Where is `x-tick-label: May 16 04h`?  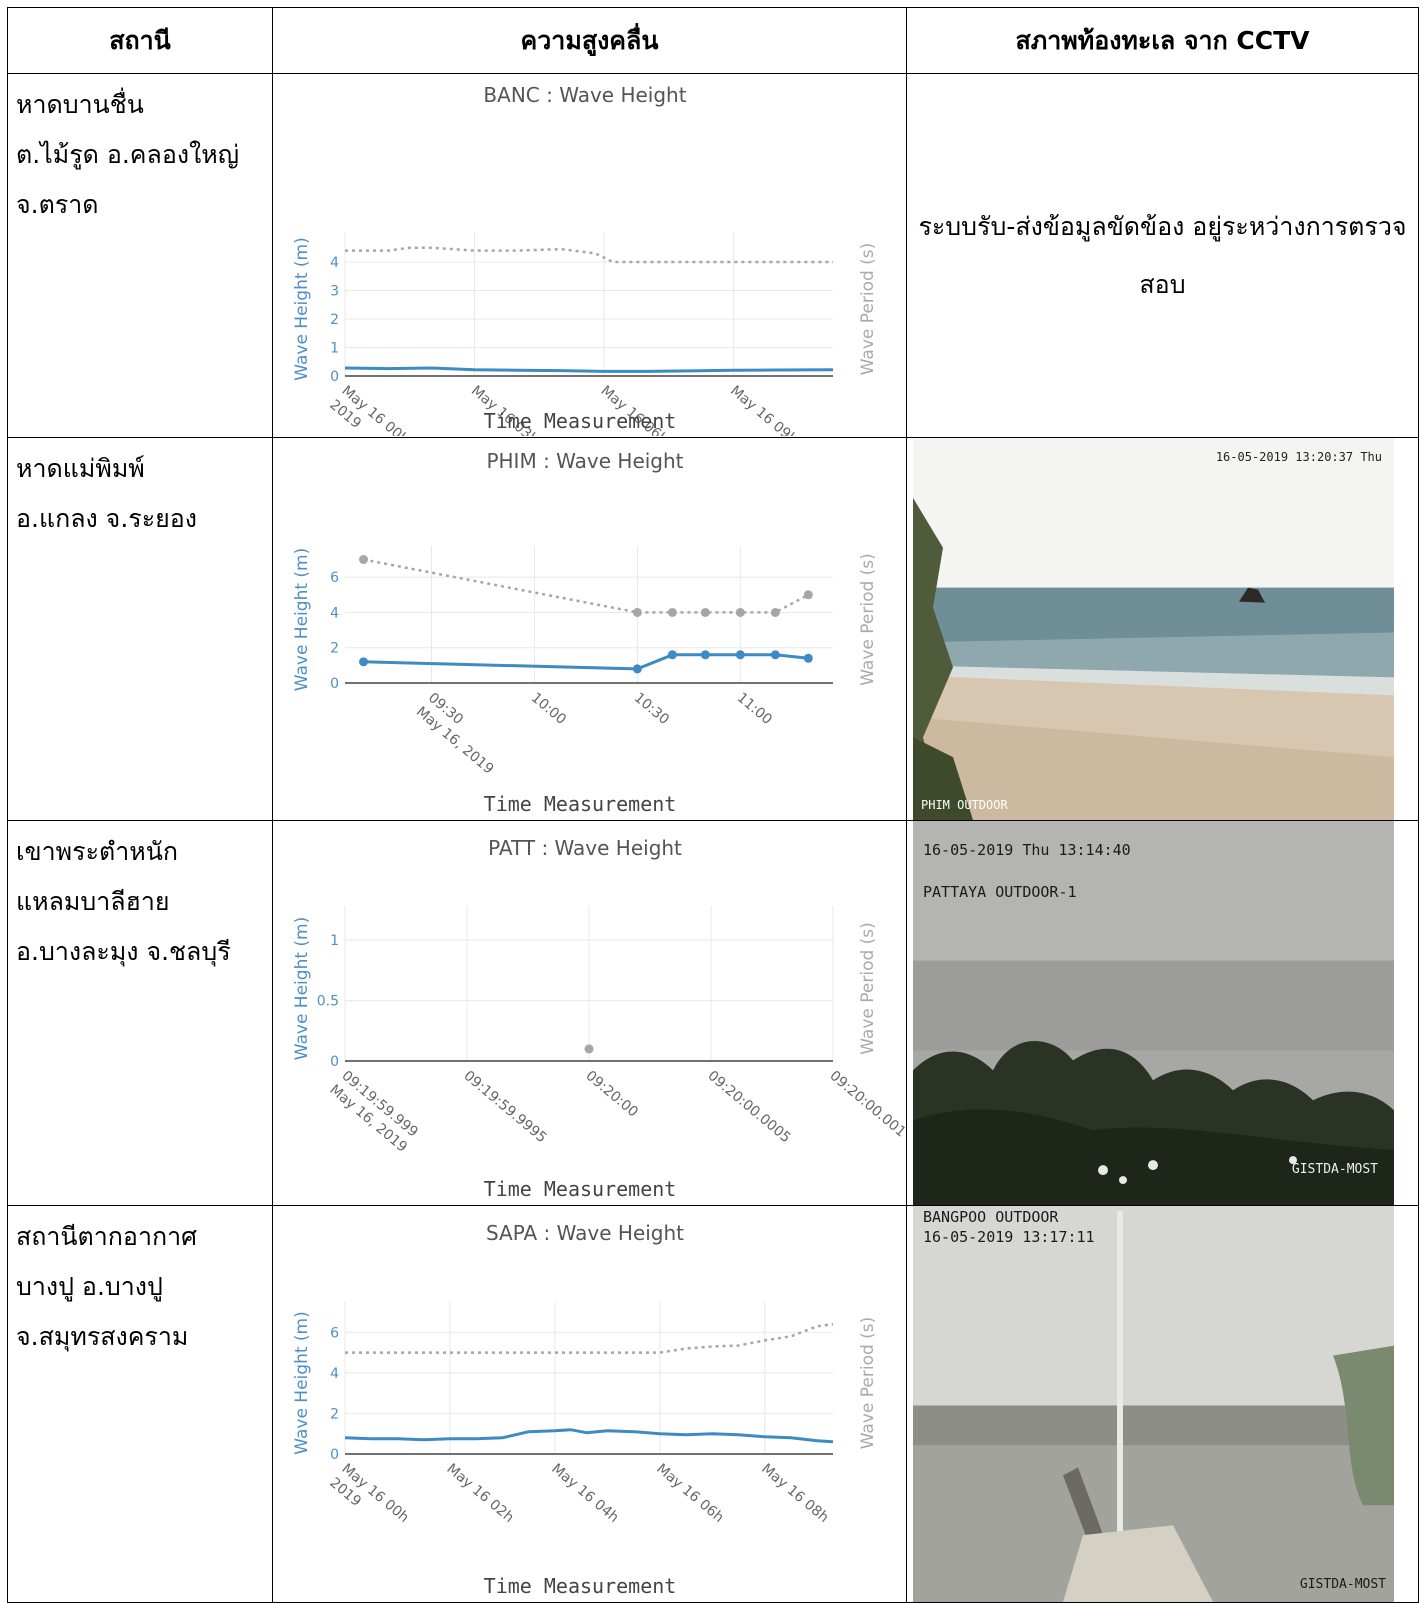 x-tick-label: May 16 04h is located at coordinates (584, 1493).